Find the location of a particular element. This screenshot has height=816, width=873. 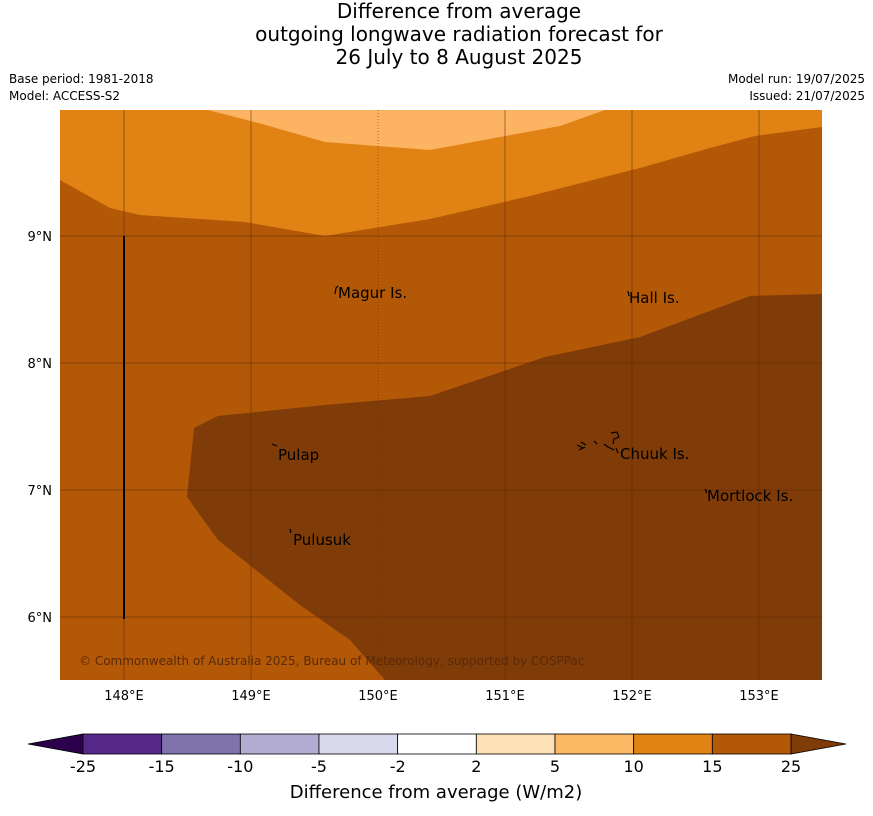

chuuk-lagoon-shape is located at coordinates (598, 442).